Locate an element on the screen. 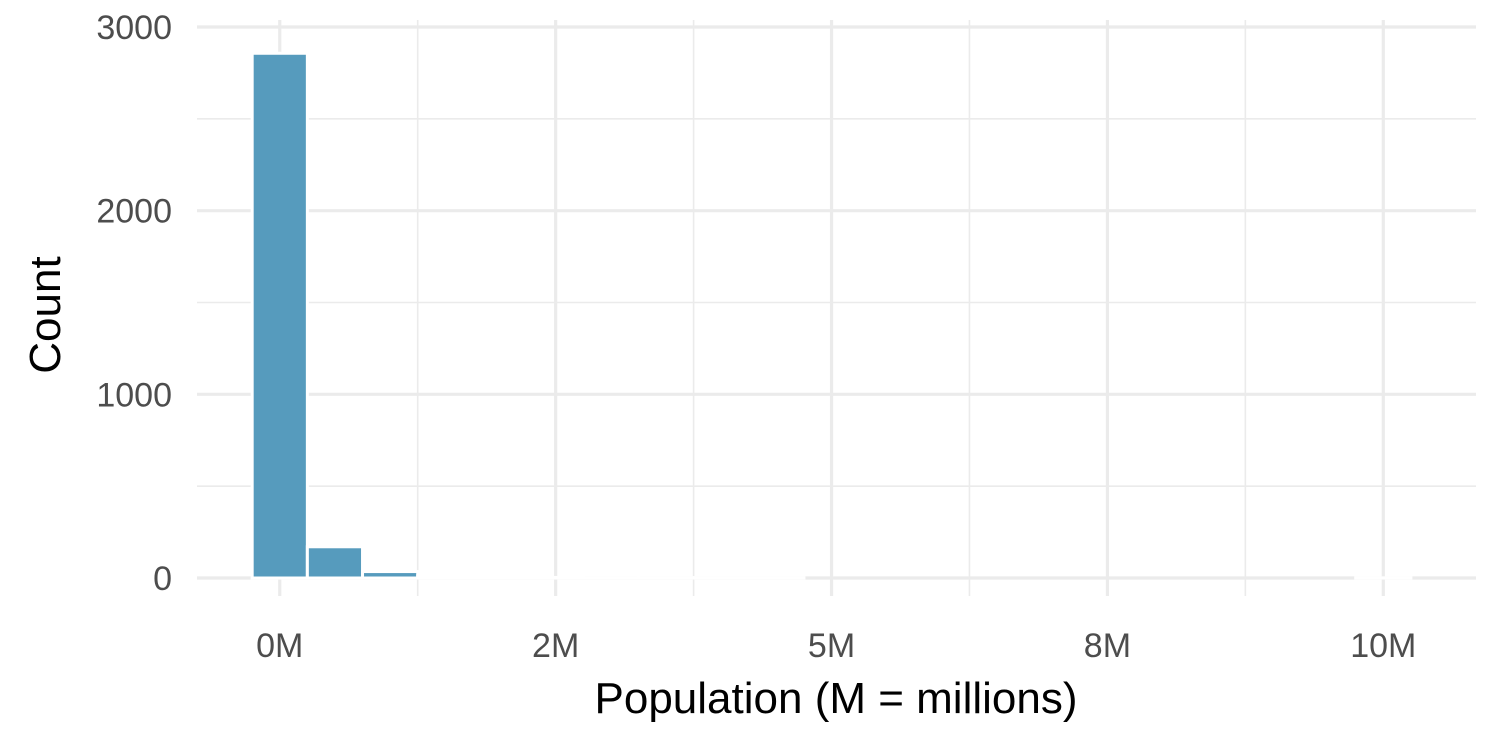 The image size is (1500, 750). y-tick-label: 1000 is located at coordinates (134, 395).